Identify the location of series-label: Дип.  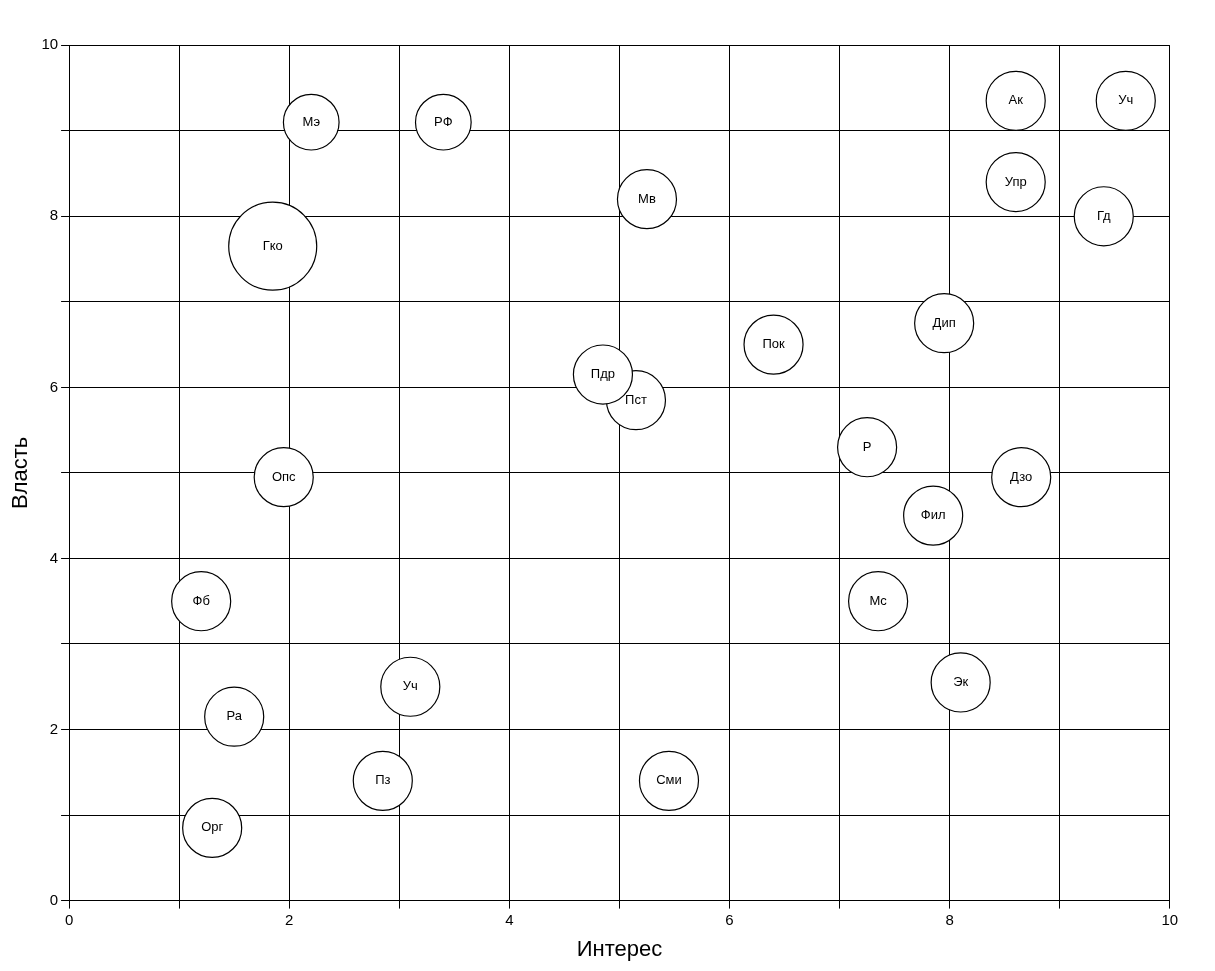
(944, 322).